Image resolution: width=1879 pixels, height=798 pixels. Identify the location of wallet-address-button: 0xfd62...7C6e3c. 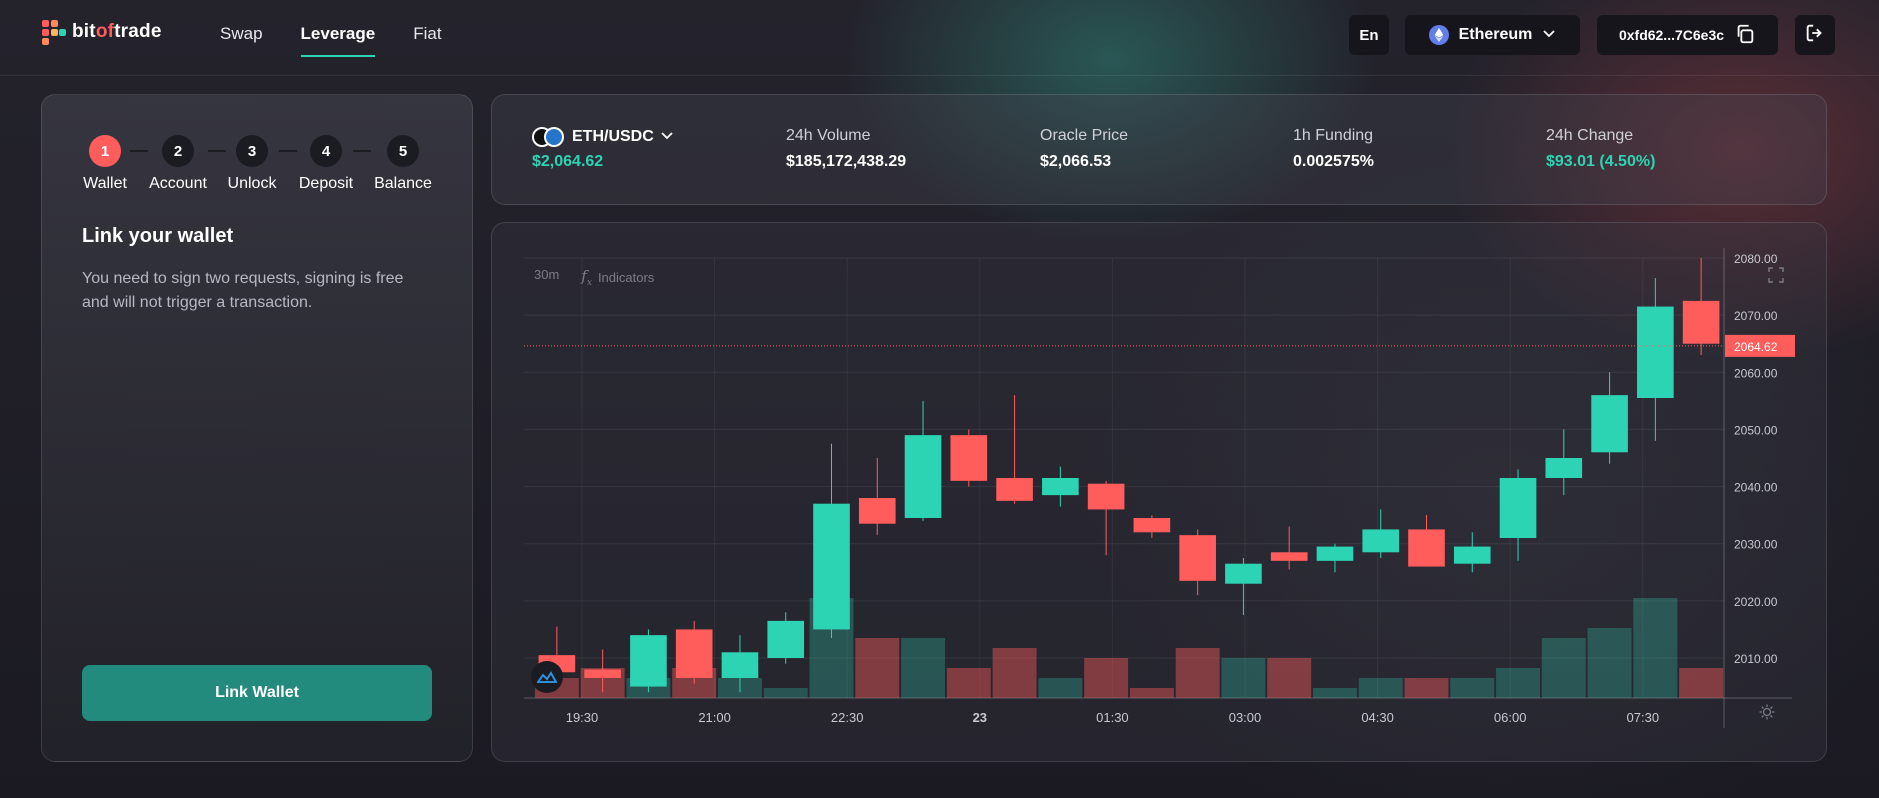
(1687, 35).